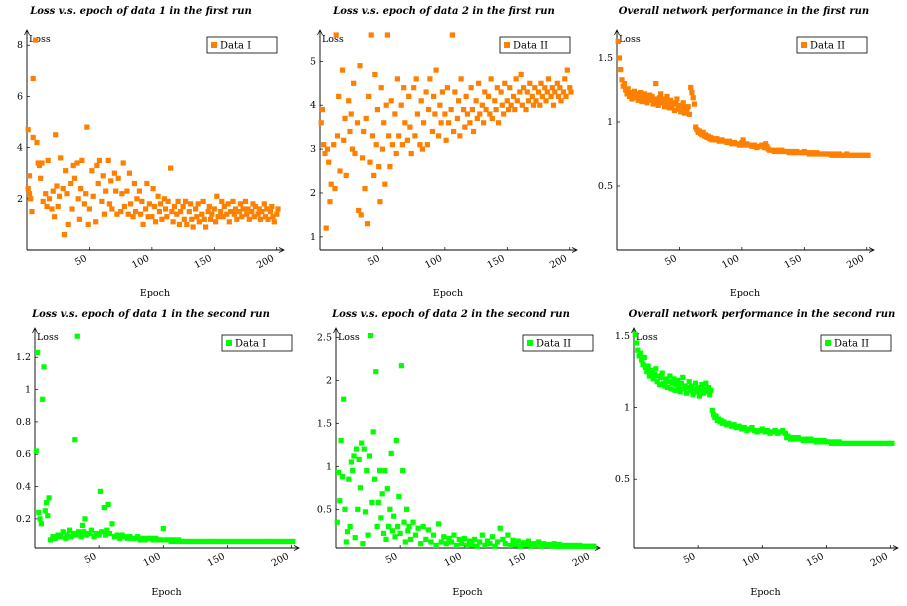 This screenshot has width=907, height=606. I want to click on x-tick-label: 50, so click(671, 260).